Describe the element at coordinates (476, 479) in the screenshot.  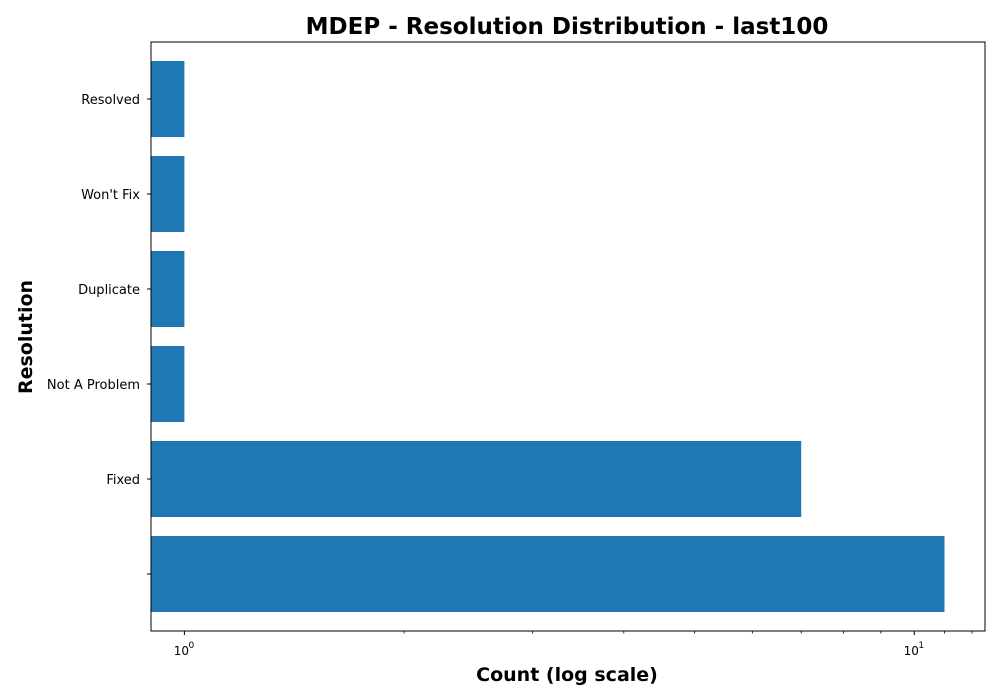
I see `bar-fixed` at that location.